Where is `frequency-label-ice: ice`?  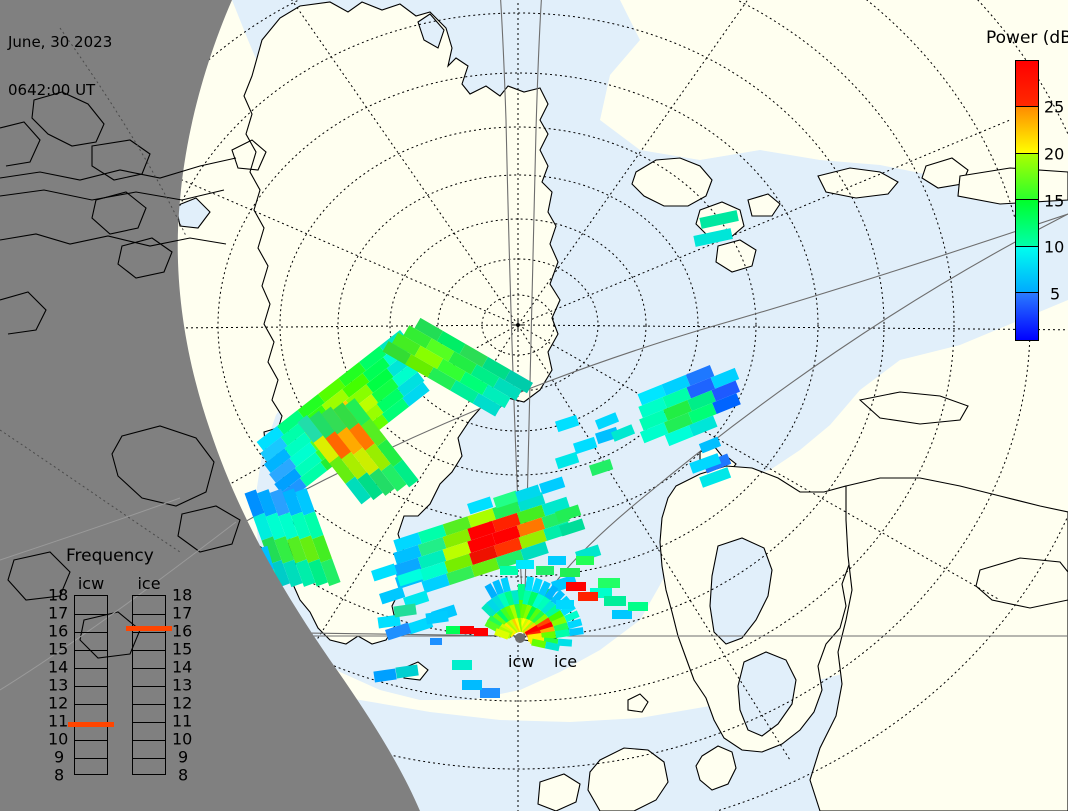
frequency-label-ice: ice is located at coordinates (149, 583).